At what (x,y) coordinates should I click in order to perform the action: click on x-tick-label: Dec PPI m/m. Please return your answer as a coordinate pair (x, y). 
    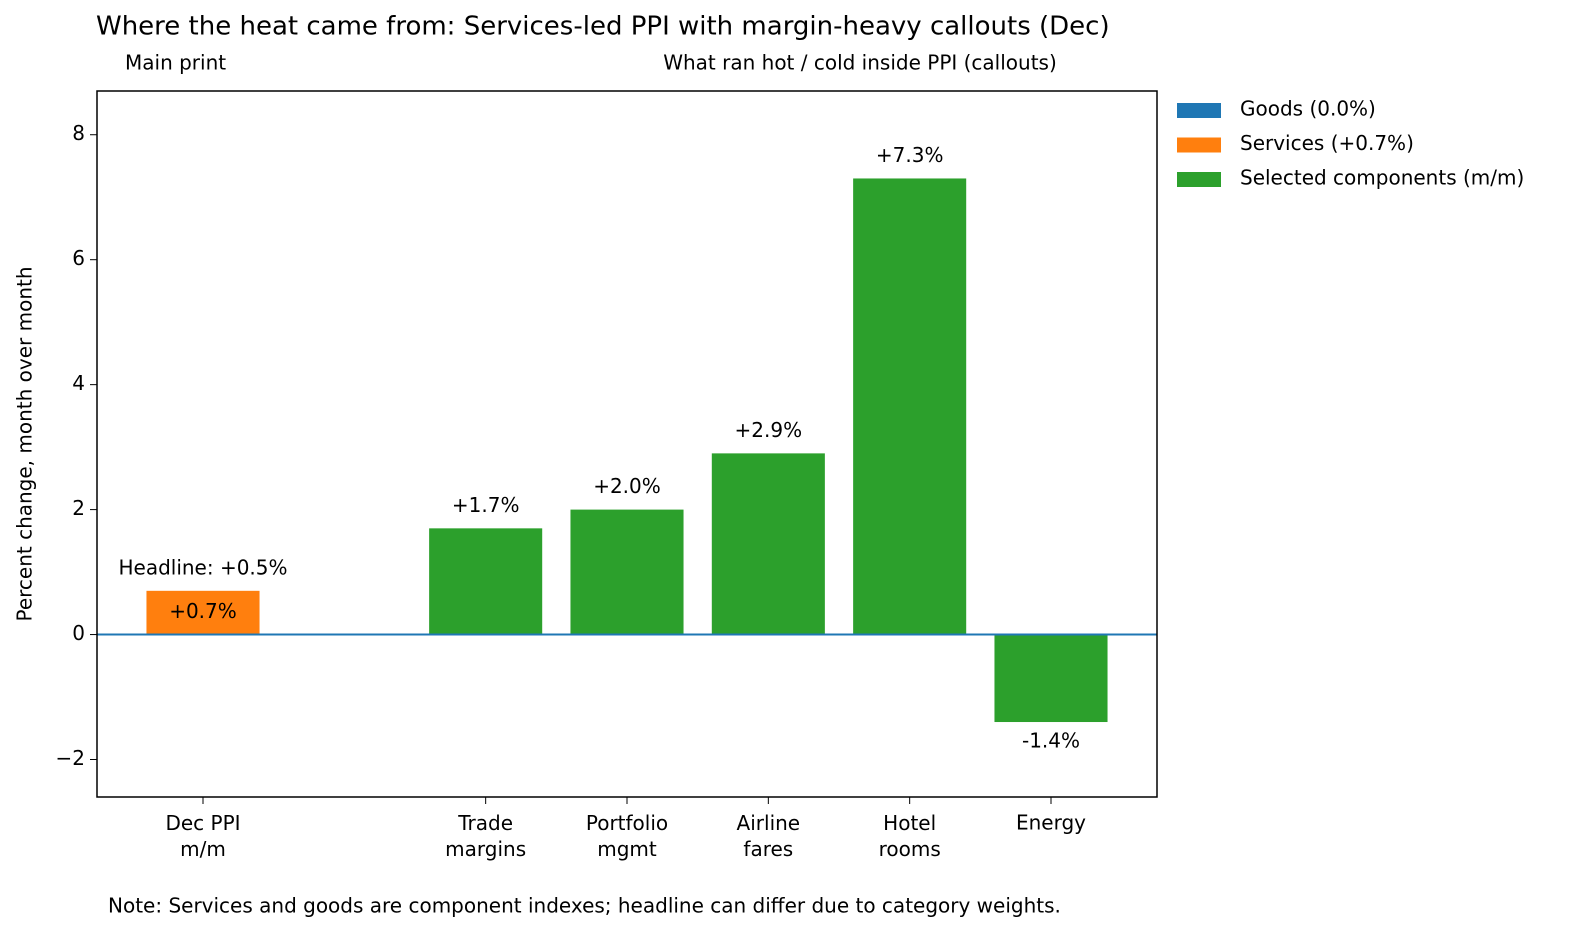
    Looking at the image, I should click on (202, 836).